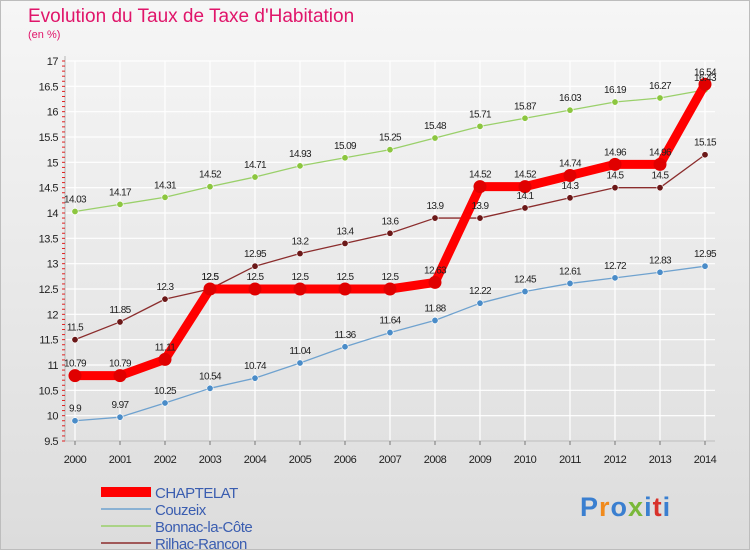 This screenshot has width=750, height=550. I want to click on logo-letter: x, so click(636, 507).